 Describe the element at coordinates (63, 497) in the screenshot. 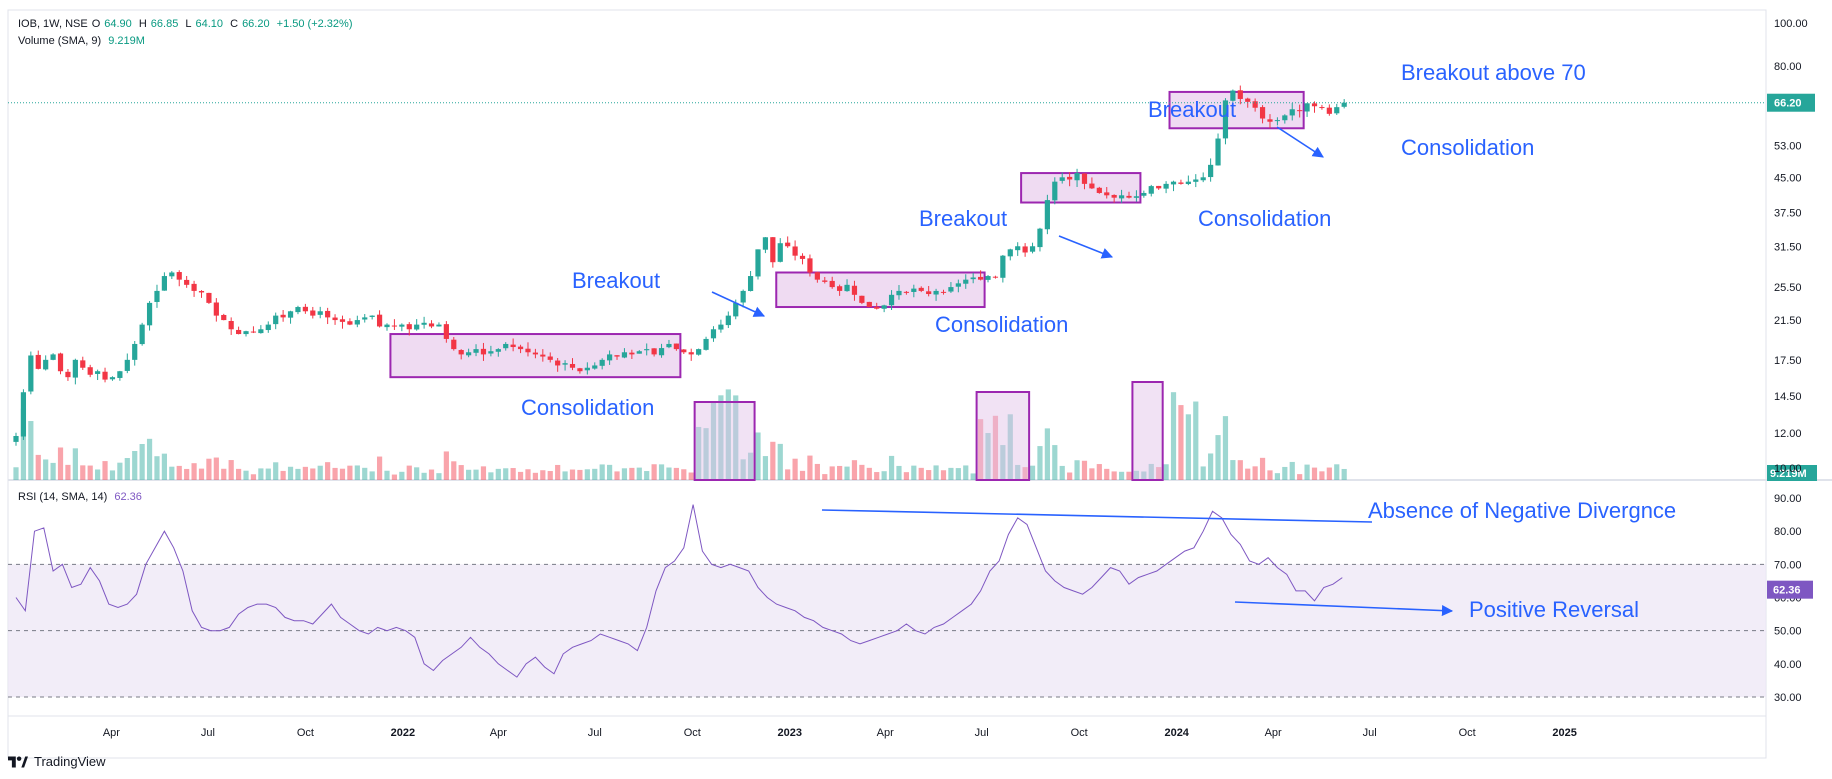

I see `rsi-label: RSI (14, SMA, 14)` at that location.